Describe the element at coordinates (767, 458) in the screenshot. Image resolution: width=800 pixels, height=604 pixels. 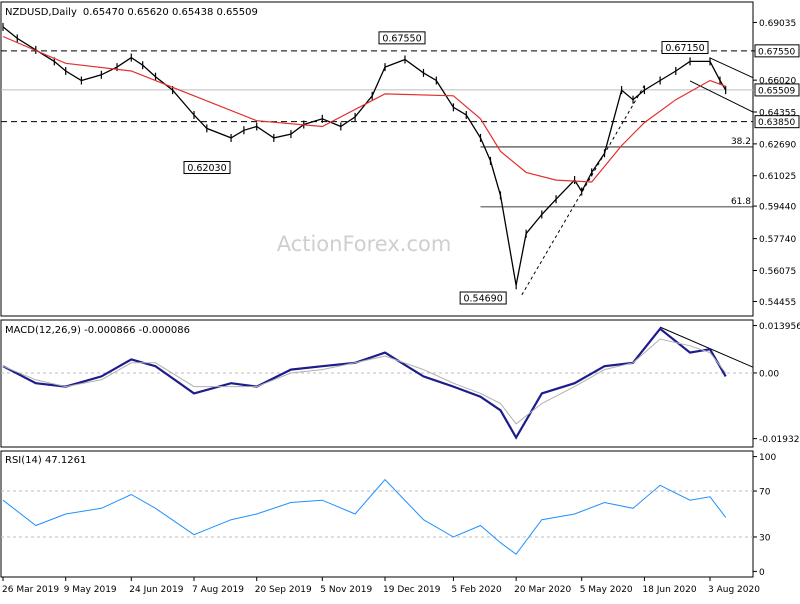
I see `rsi-y-tick-label: 100` at that location.